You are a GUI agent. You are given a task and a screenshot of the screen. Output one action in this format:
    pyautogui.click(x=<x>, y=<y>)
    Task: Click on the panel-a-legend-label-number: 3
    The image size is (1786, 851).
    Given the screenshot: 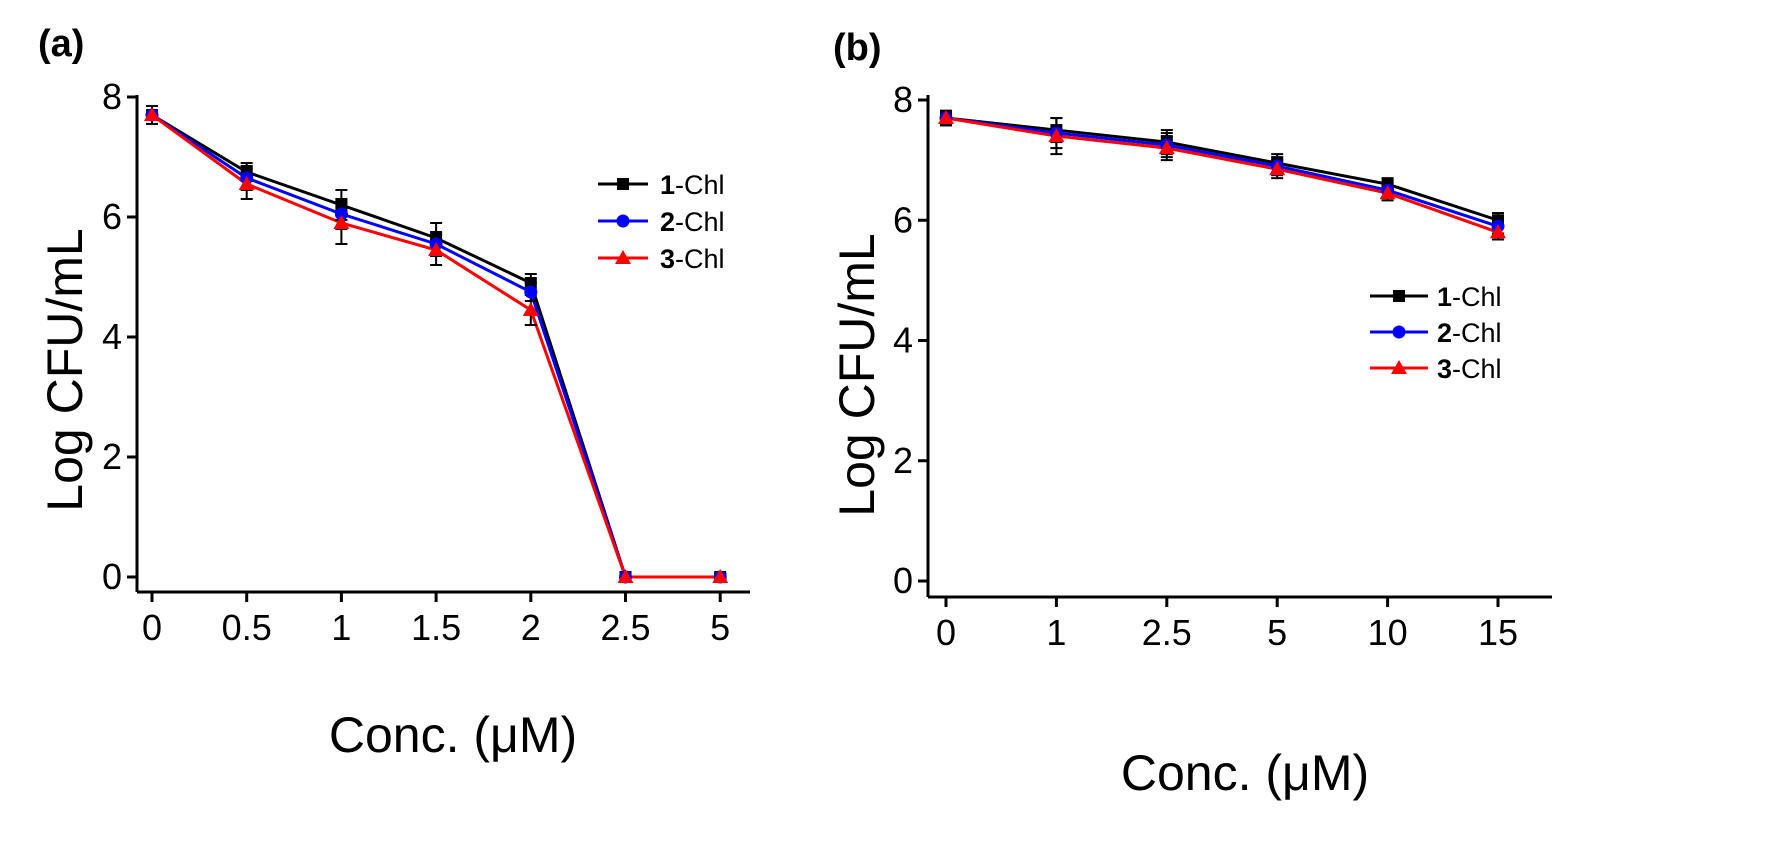 What is the action you would take?
    pyautogui.click(x=667, y=259)
    